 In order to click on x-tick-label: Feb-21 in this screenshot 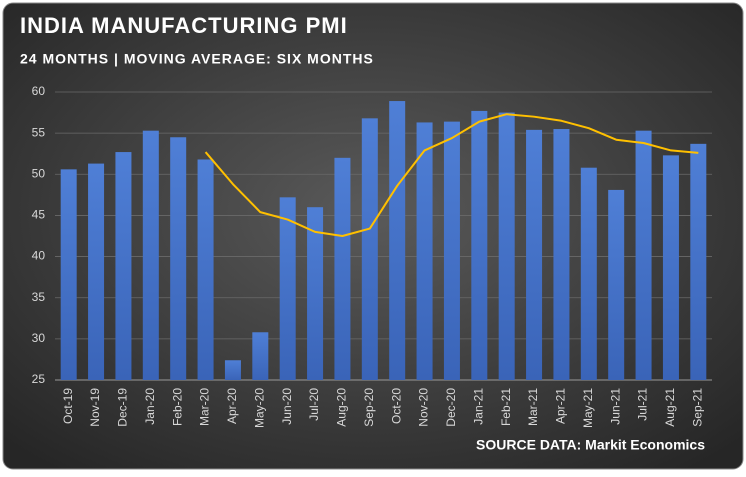, I will do `click(506, 407)`.